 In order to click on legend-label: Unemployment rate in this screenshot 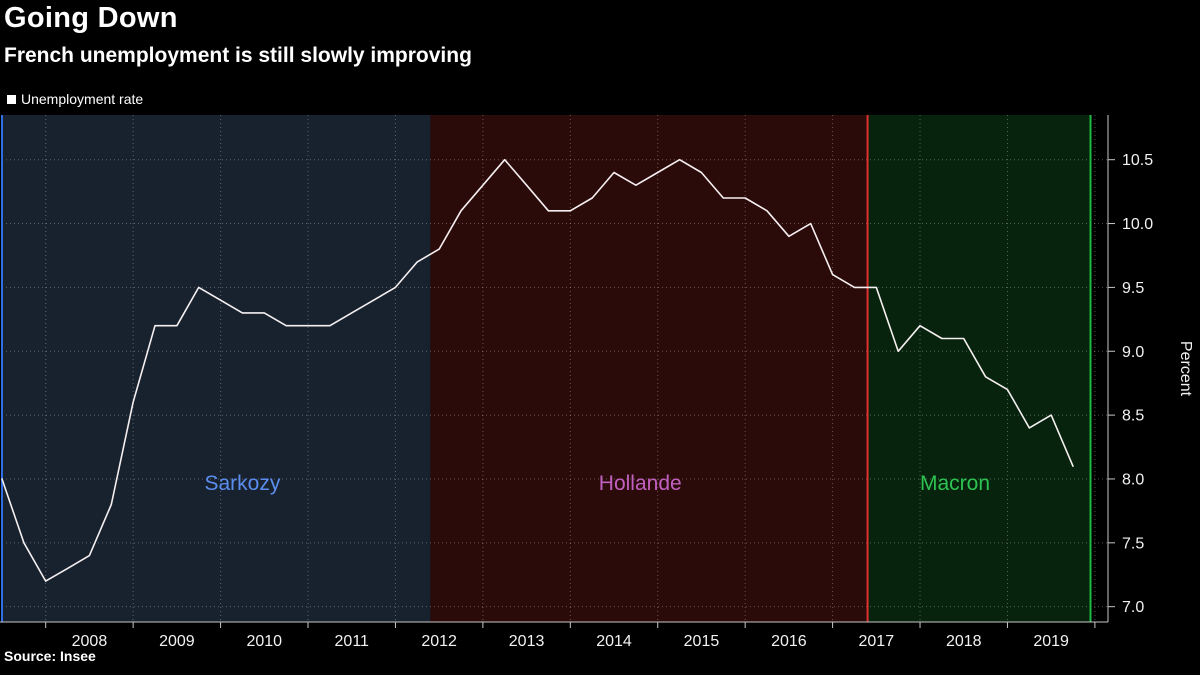, I will do `click(82, 99)`.